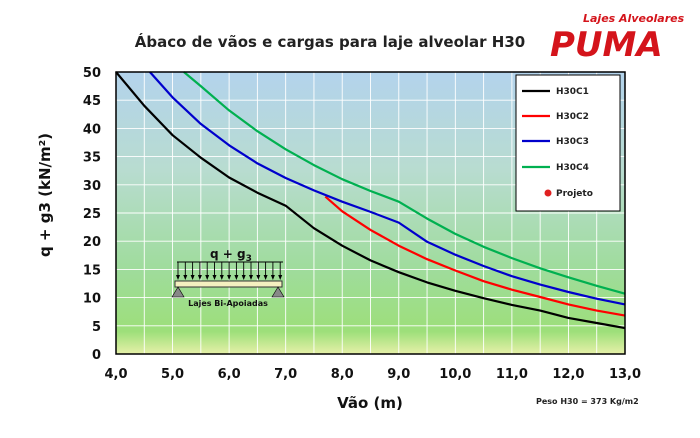 This screenshot has width=700, height=438. What do you see at coordinates (92, 101) in the screenshot?
I see `y-tick-label: 45` at bounding box center [92, 101].